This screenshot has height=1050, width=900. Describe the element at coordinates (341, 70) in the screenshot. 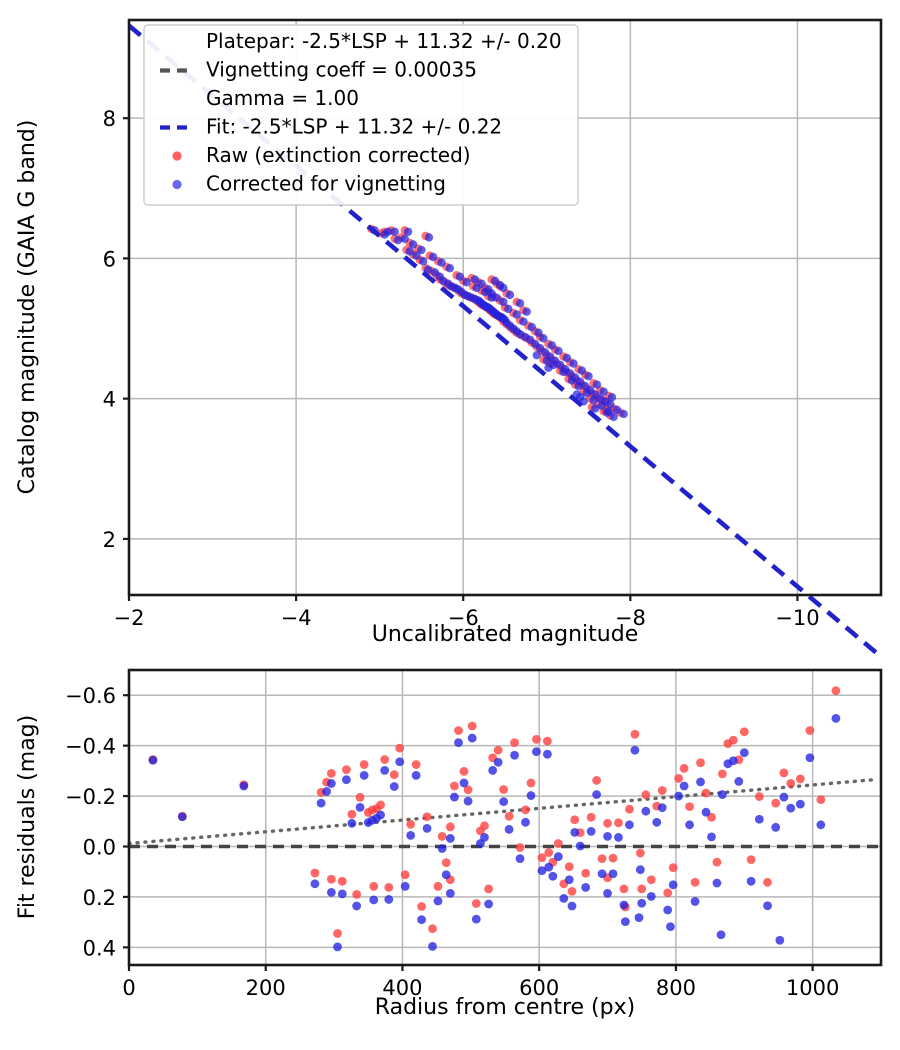

I see `legend-entry-label: Vignetting coeff = 0.00035` at that location.